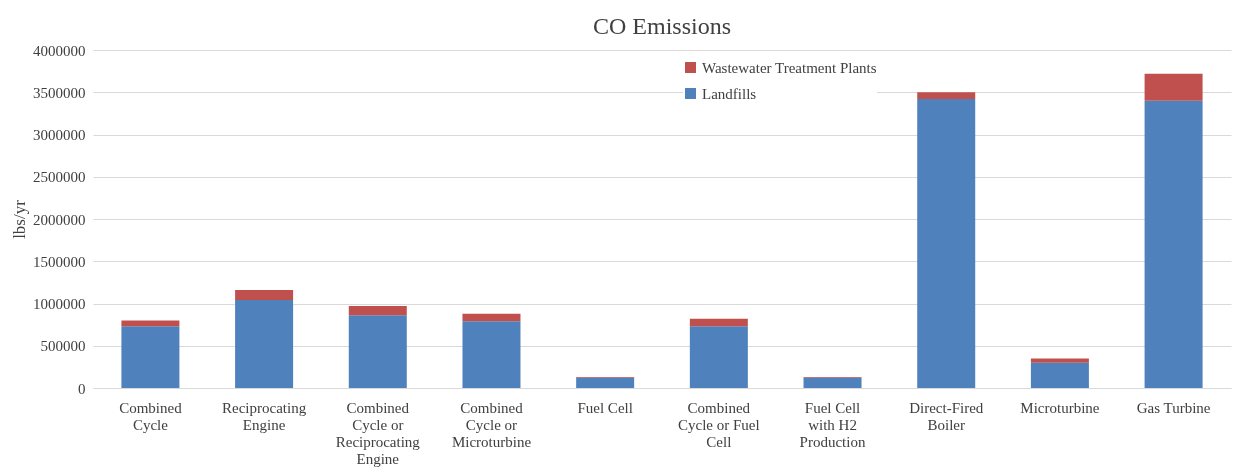  I want to click on y-tick-label: 4000000, so click(59, 50).